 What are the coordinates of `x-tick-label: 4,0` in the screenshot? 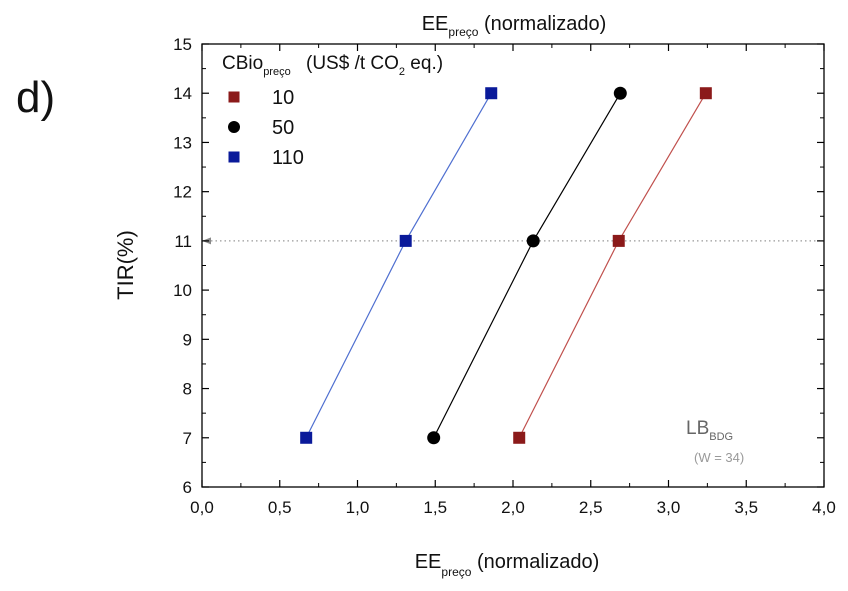 It's located at (824, 507).